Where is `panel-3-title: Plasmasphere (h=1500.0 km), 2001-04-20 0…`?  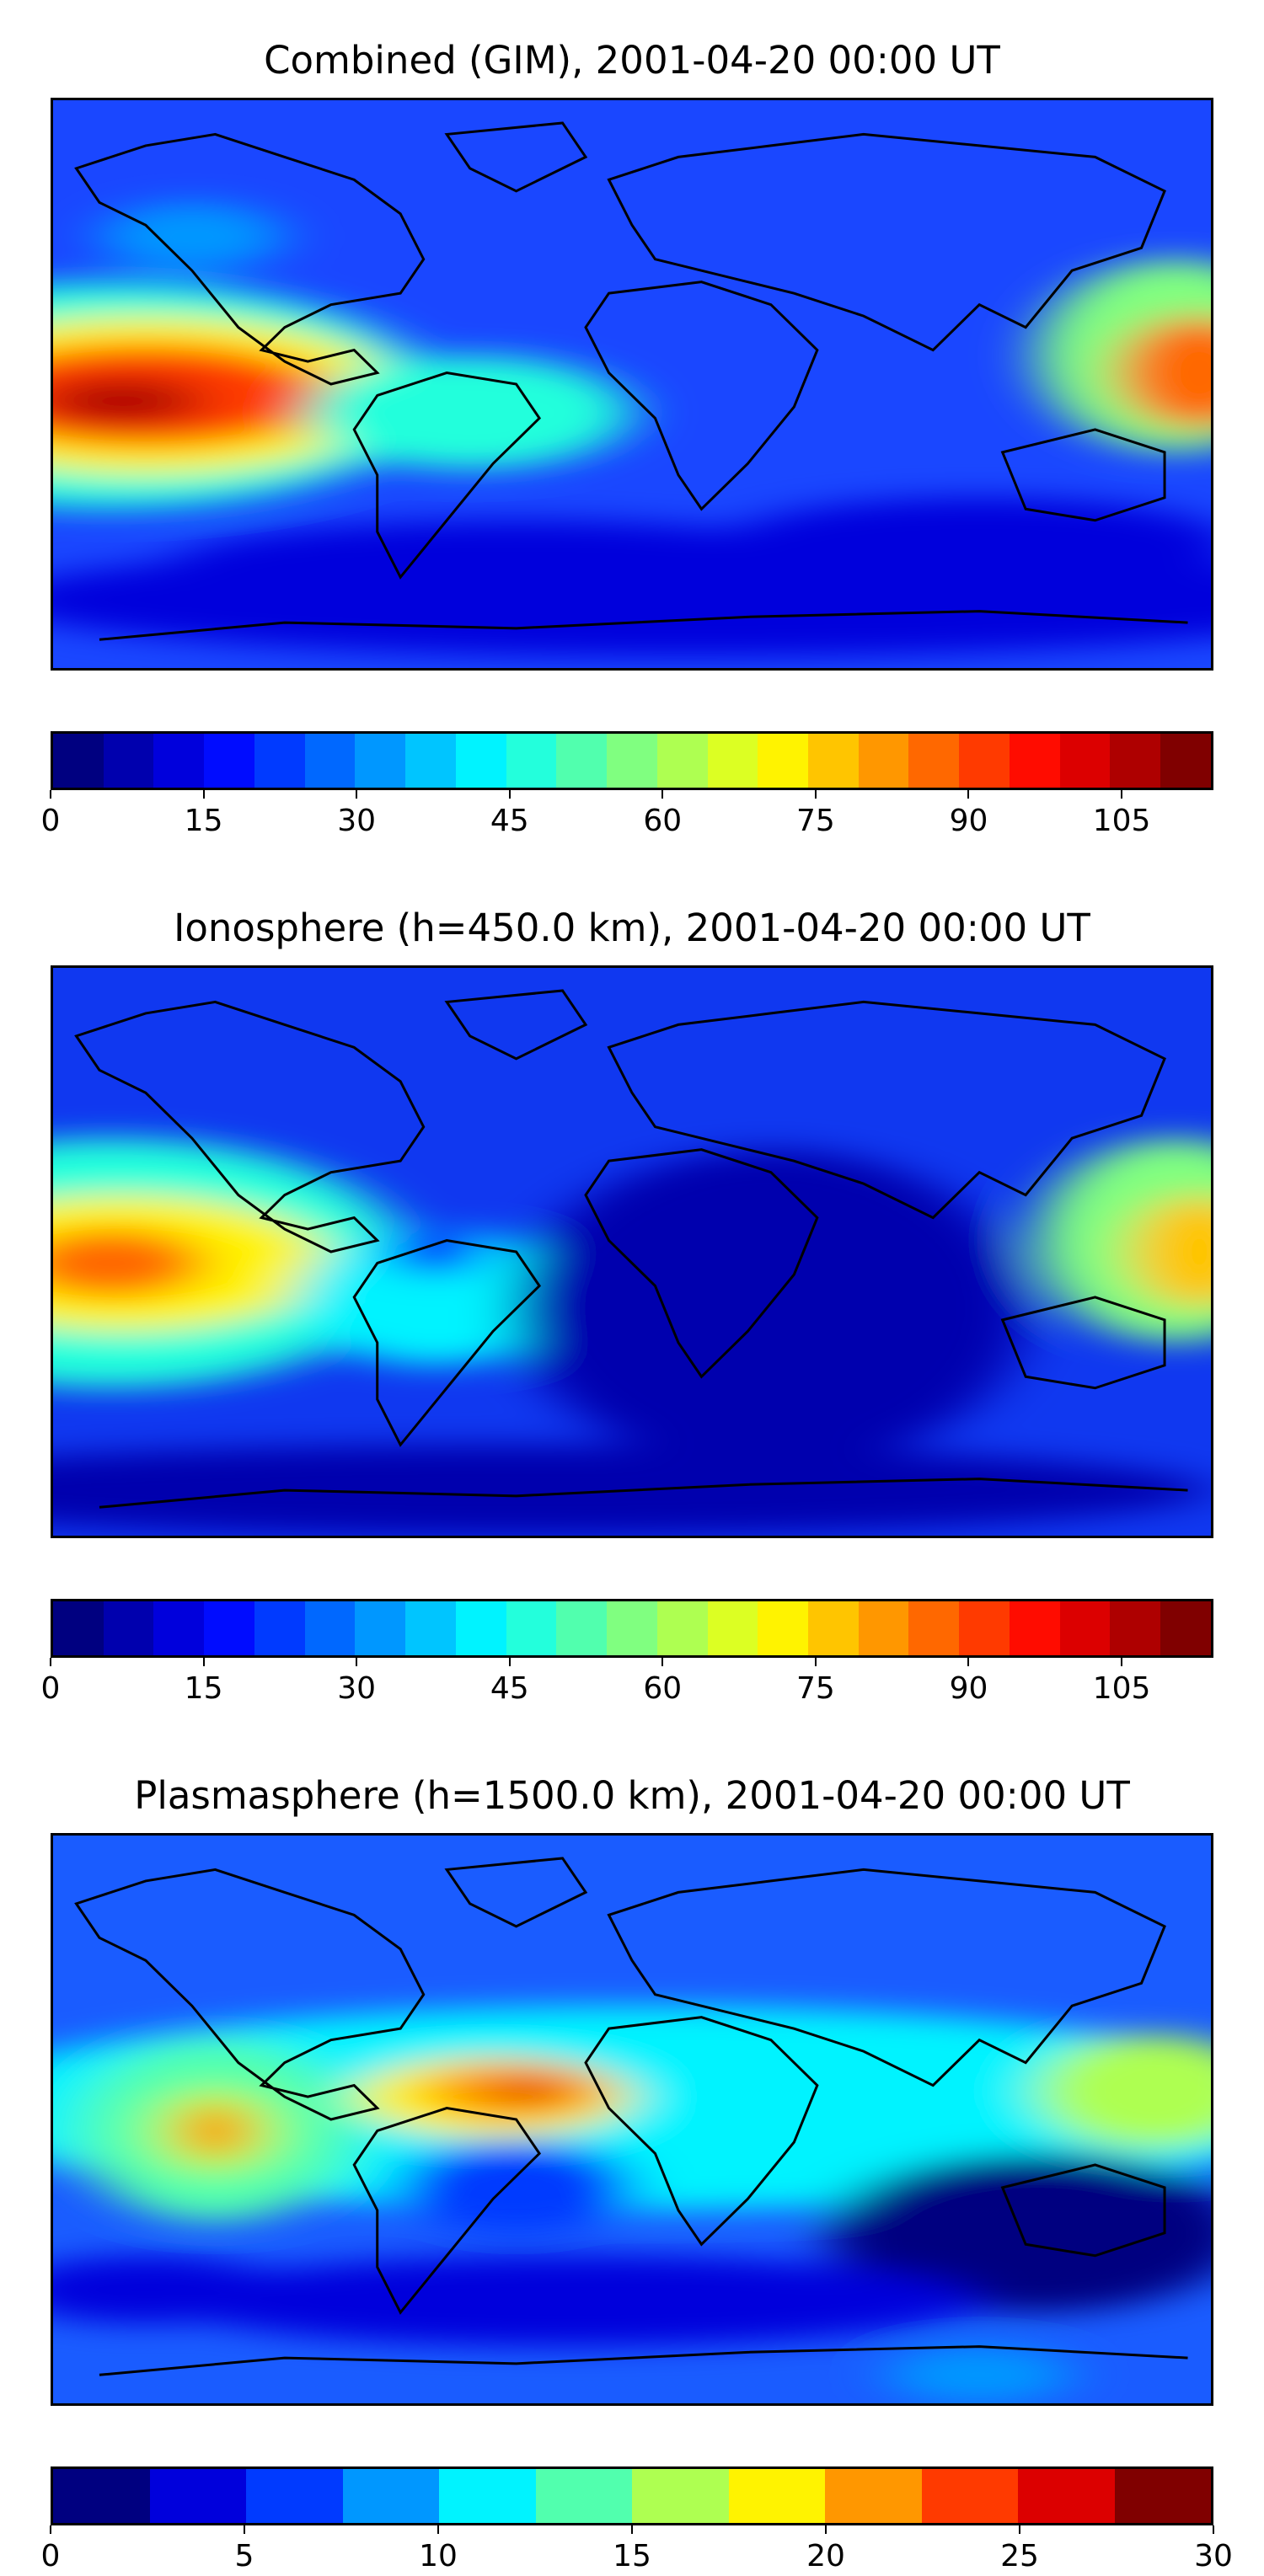 panel-3-title: Plasmasphere (h=1500.0 km), 2001-04-20 0… is located at coordinates (632, 1795).